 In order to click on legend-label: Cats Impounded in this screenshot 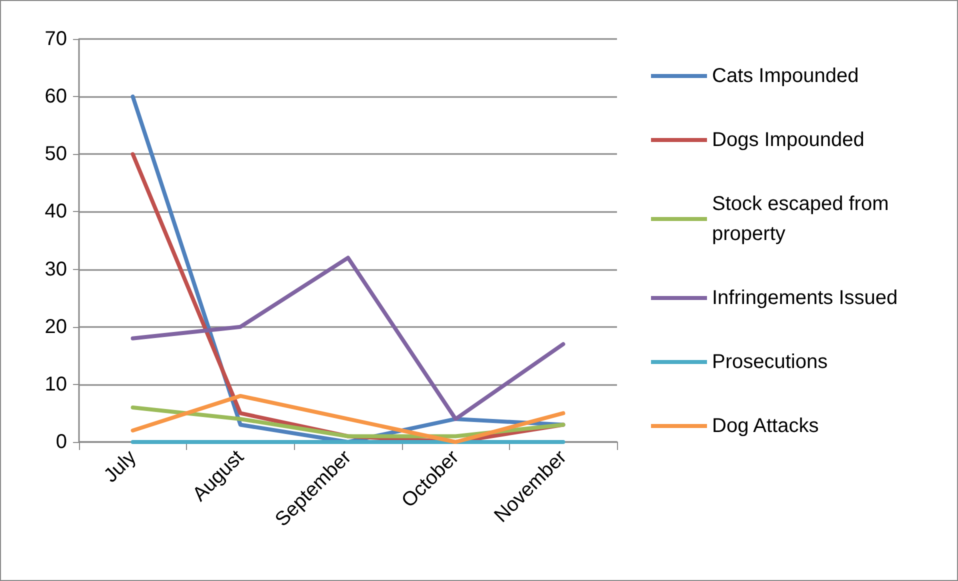, I will do `click(785, 76)`.